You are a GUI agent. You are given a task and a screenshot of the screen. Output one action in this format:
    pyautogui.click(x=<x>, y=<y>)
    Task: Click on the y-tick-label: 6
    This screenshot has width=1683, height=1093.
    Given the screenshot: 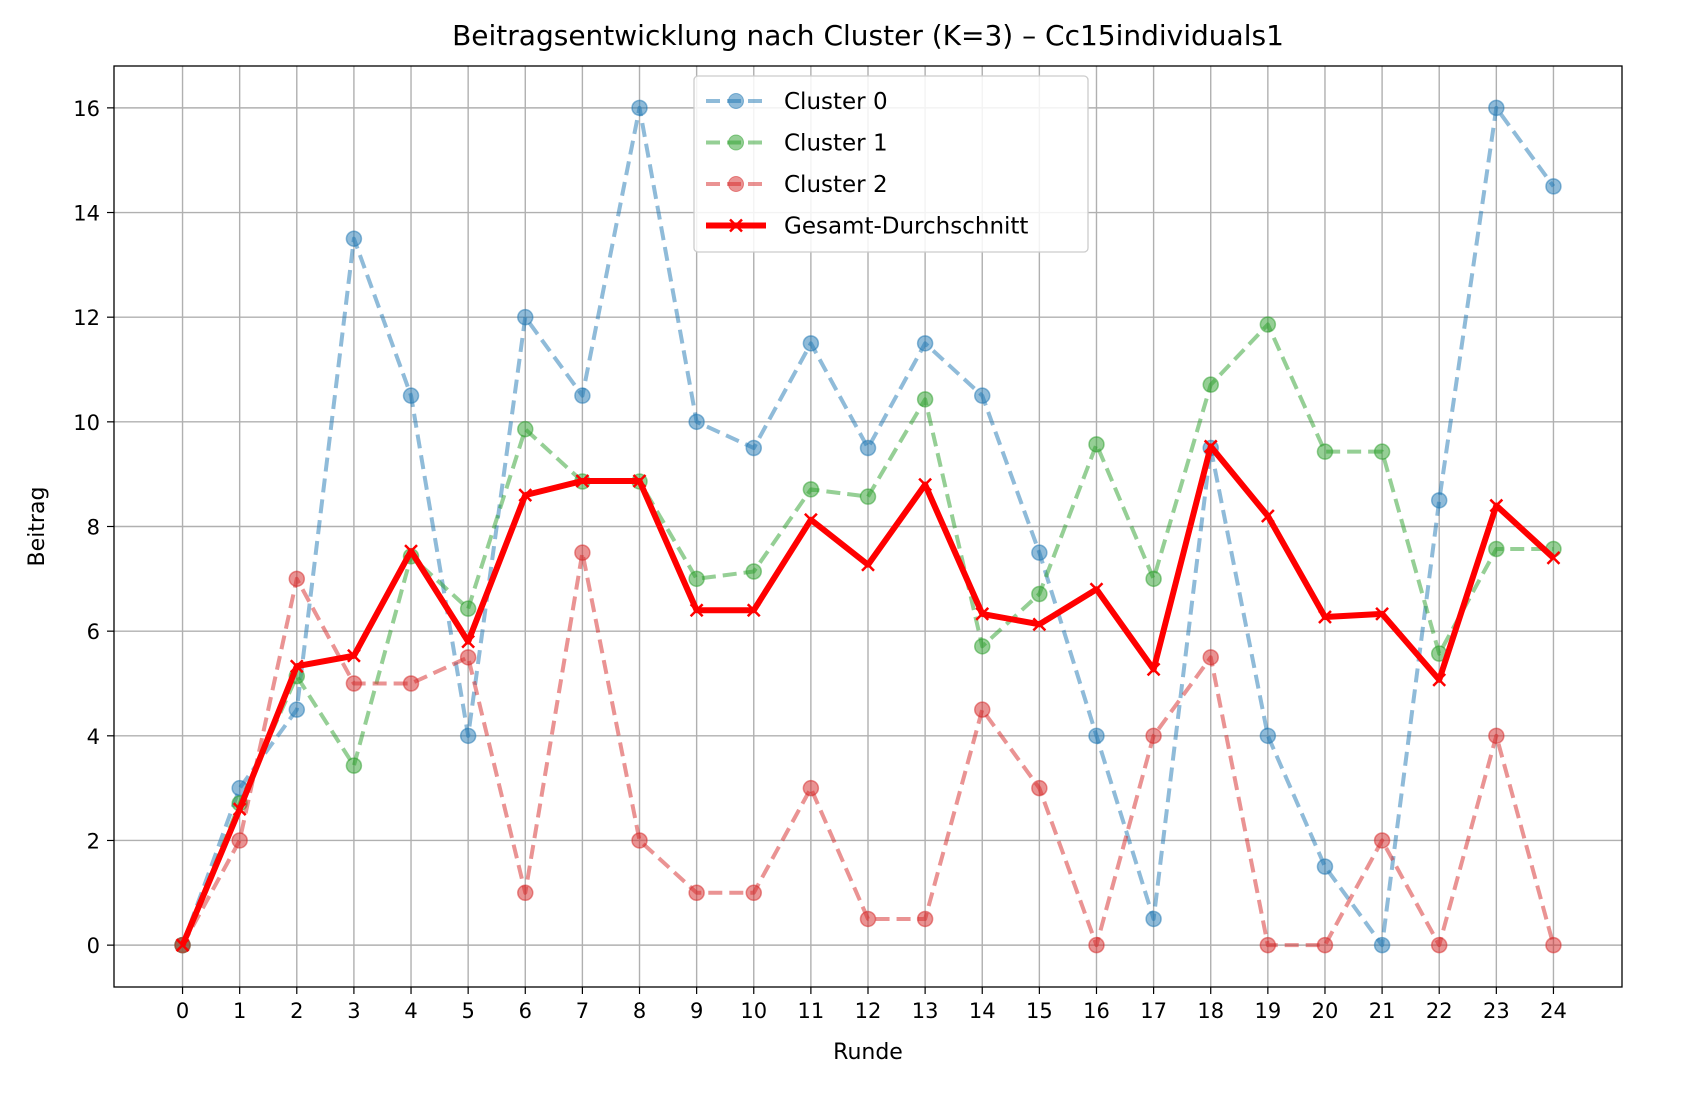 What is the action you would take?
    pyautogui.click(x=93, y=632)
    